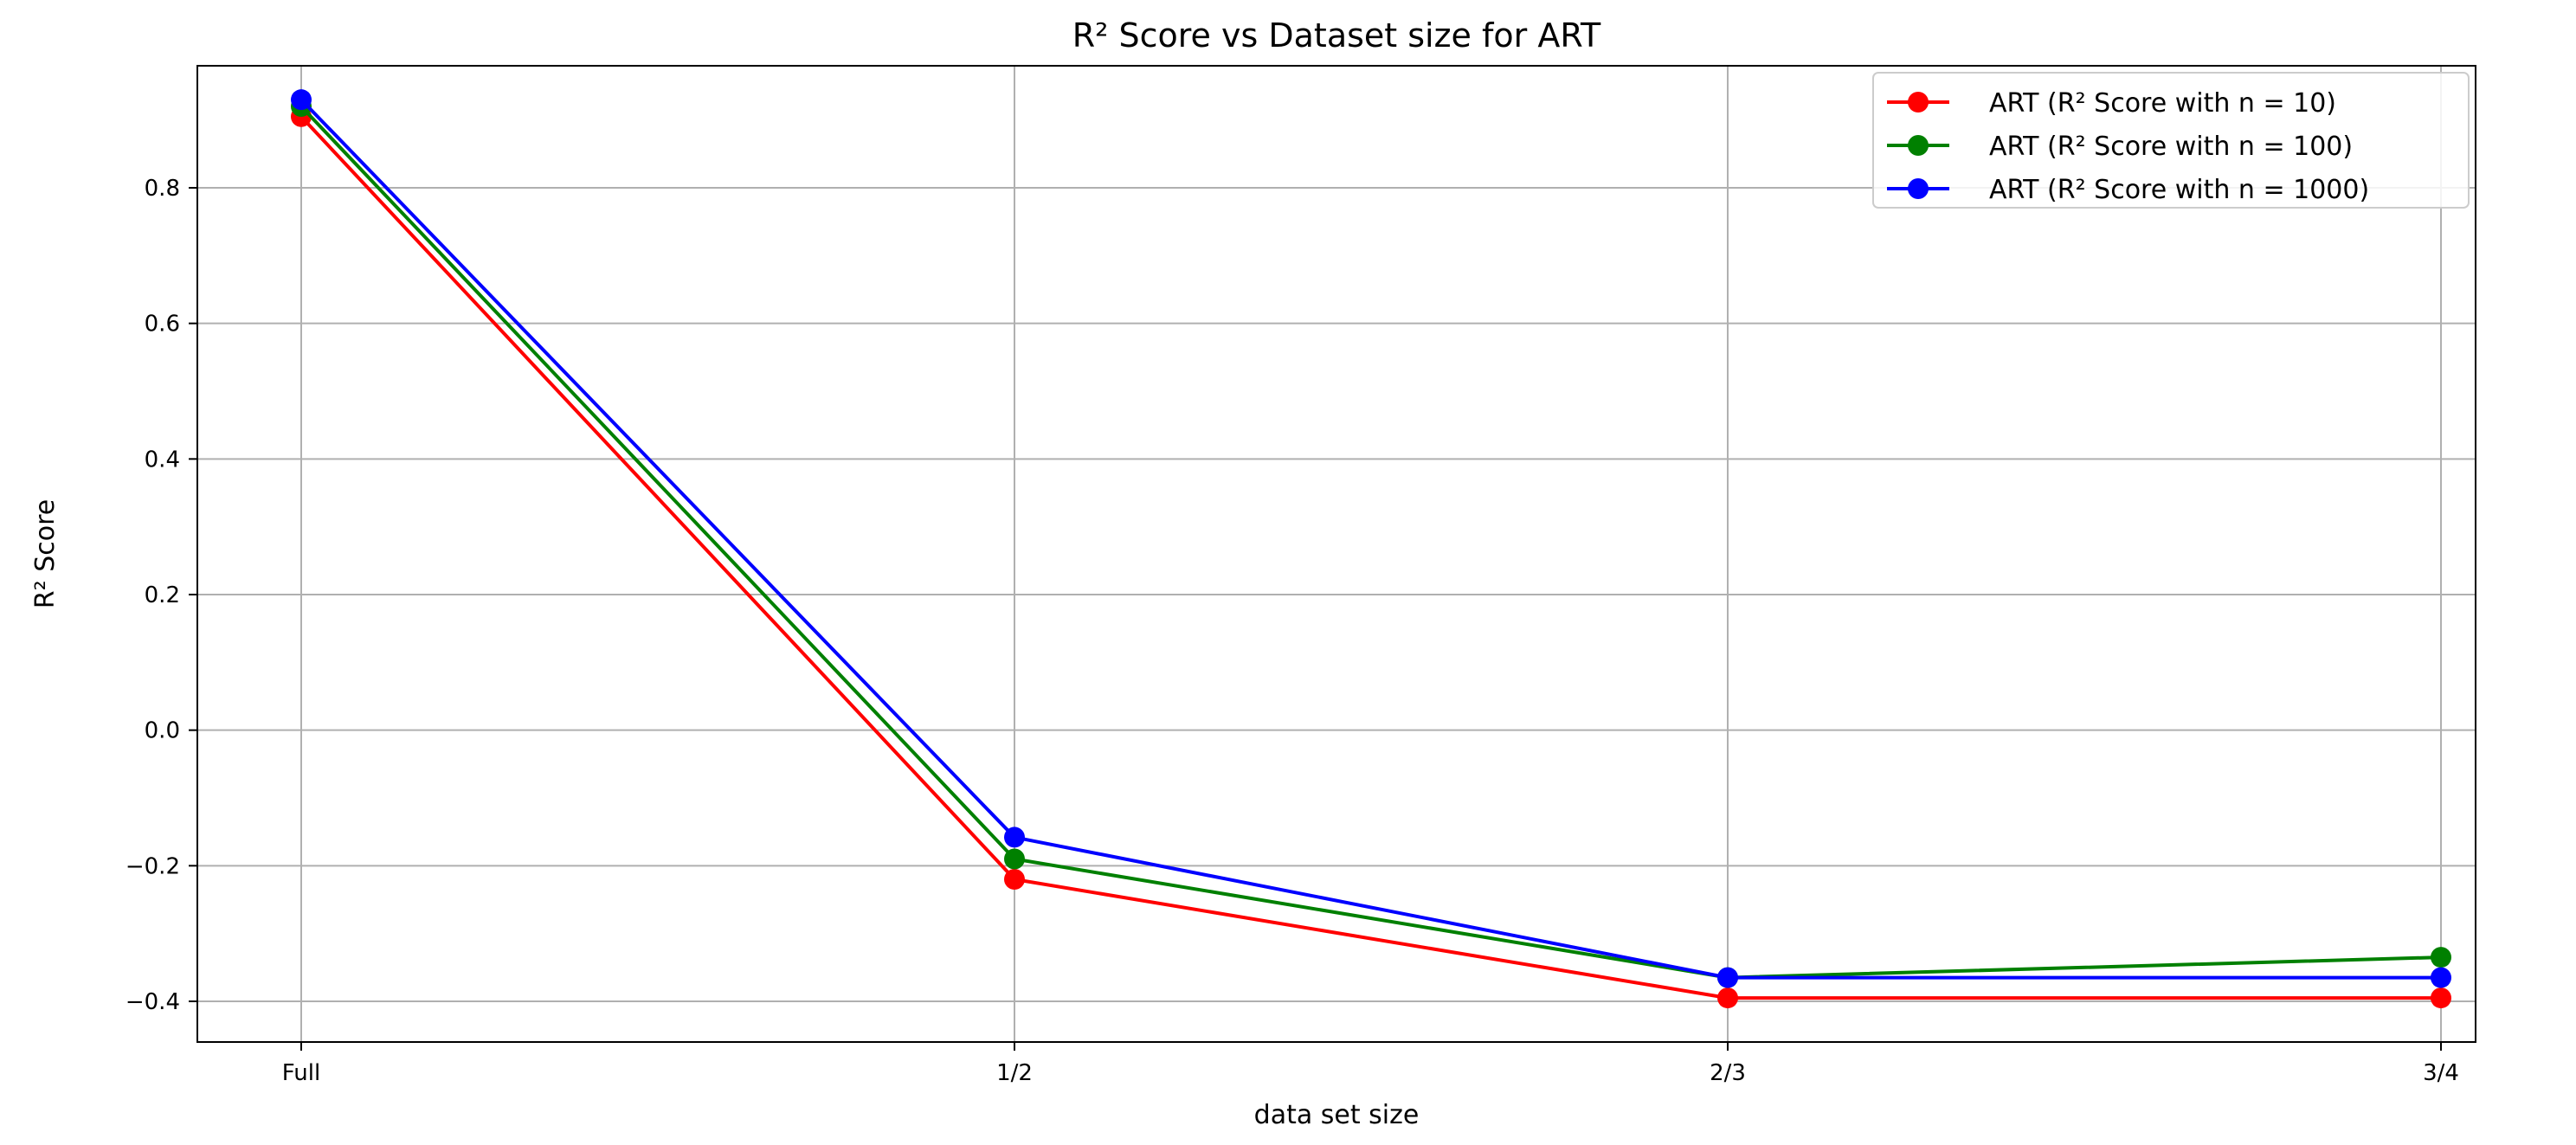 The image size is (2576, 1145). Describe the element at coordinates (1337, 1115) in the screenshot. I see `x-axis-title: data set size` at that location.